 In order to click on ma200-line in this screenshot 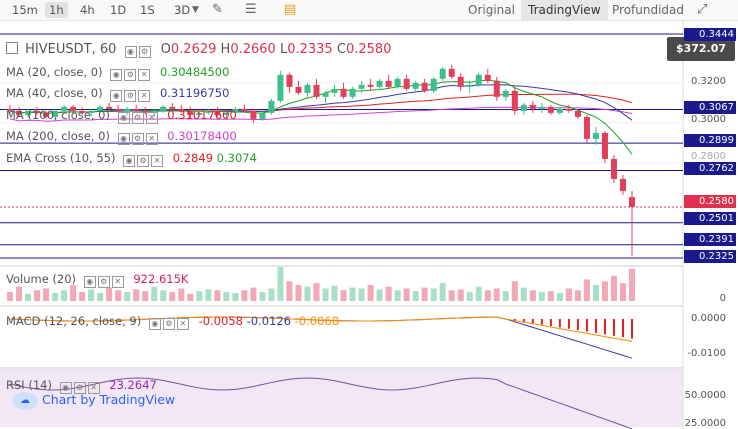, I will do `click(321, 114)`.